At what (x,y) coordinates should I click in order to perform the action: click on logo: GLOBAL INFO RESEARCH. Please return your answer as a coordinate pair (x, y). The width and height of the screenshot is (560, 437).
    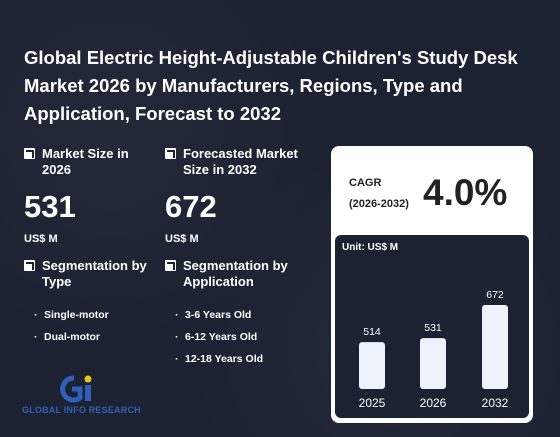
    Looking at the image, I should click on (82, 397).